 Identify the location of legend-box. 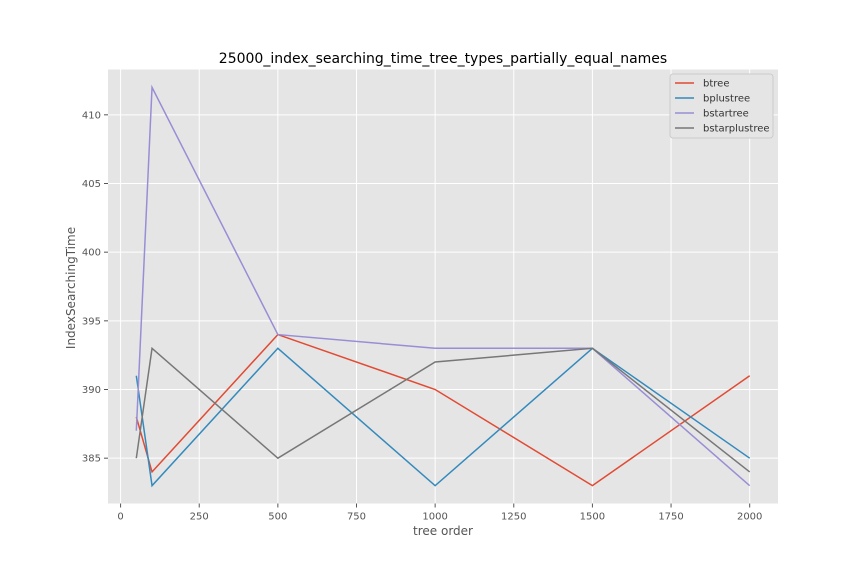
(721, 106).